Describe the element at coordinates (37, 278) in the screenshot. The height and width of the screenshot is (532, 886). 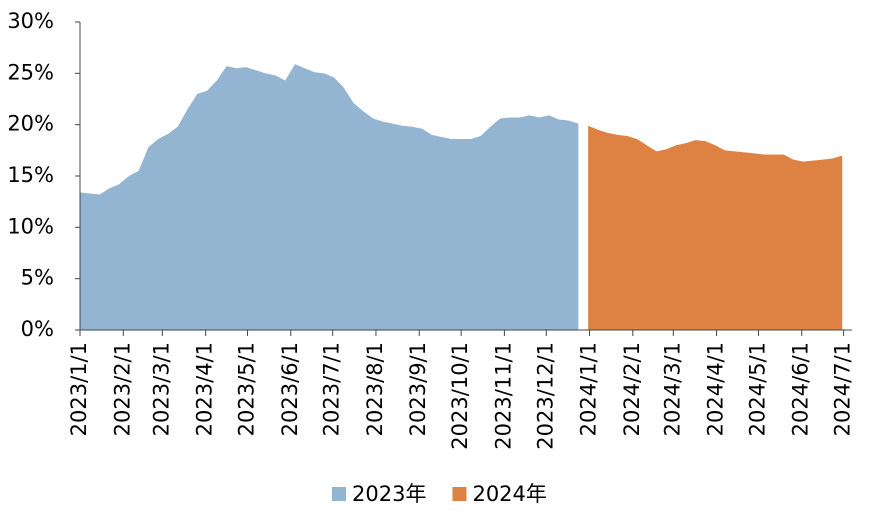
I see `y-tick-label: 5%` at that location.